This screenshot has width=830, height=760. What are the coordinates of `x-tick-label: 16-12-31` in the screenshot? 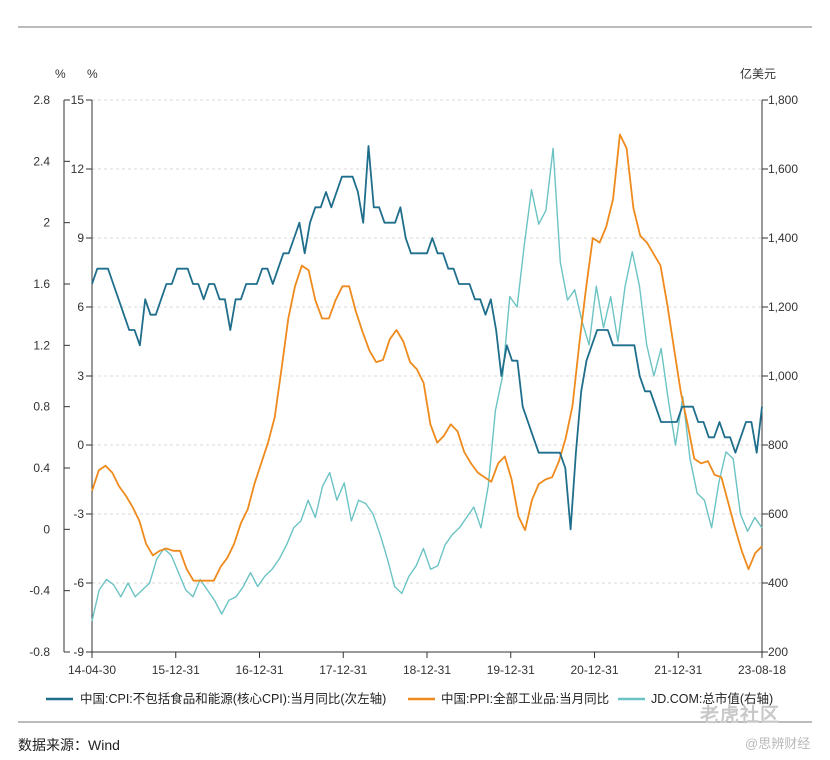 It's located at (259, 670).